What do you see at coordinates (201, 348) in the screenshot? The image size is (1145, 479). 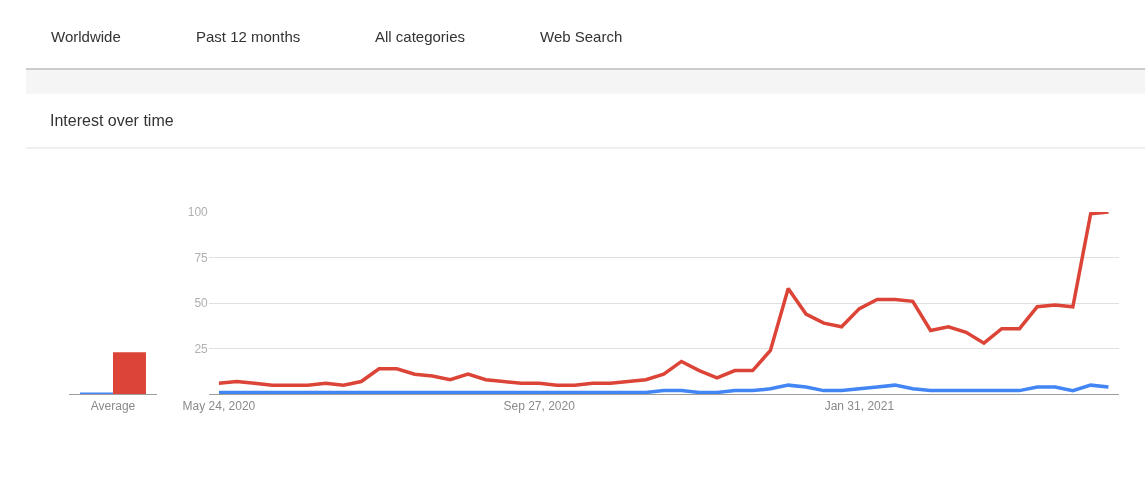 I see `y-tick-label: 25` at bounding box center [201, 348].